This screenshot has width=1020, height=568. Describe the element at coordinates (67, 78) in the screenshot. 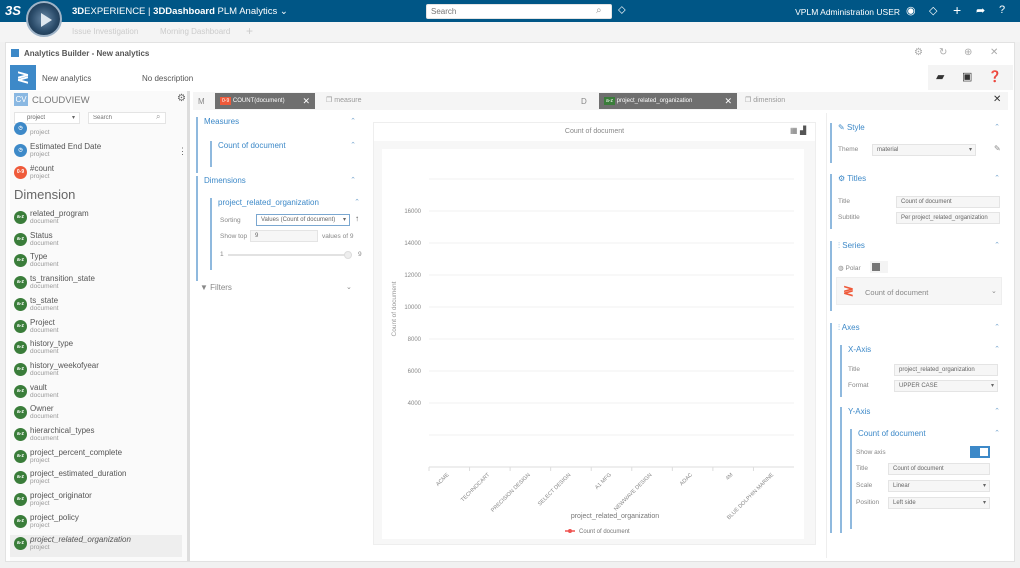

I see `analytics-name: New analytics` at that location.